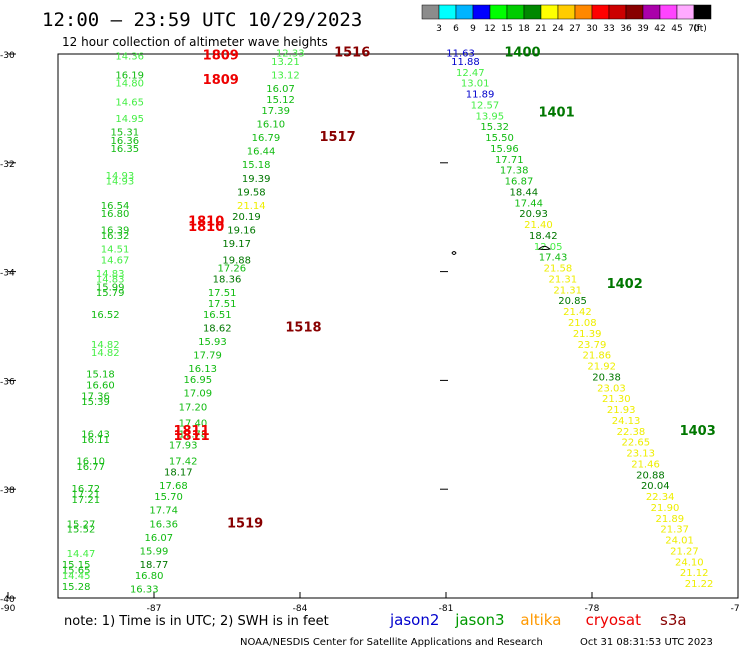 This screenshot has width=740, height=650. I want to click on colorbar-label: 9, so click(473, 29).